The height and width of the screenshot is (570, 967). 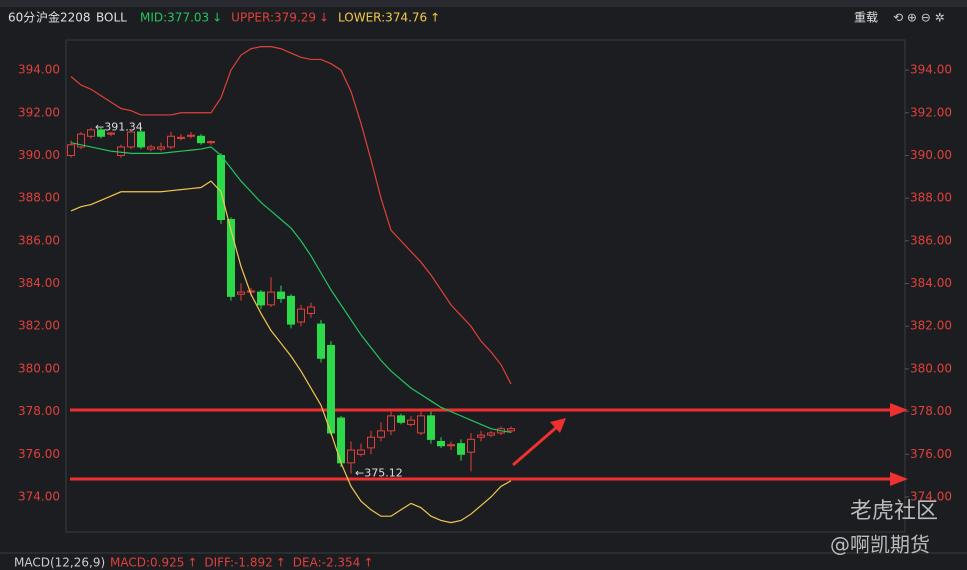 What do you see at coordinates (147, 563) in the screenshot?
I see `macd-value: MACD:0.925` at bounding box center [147, 563].